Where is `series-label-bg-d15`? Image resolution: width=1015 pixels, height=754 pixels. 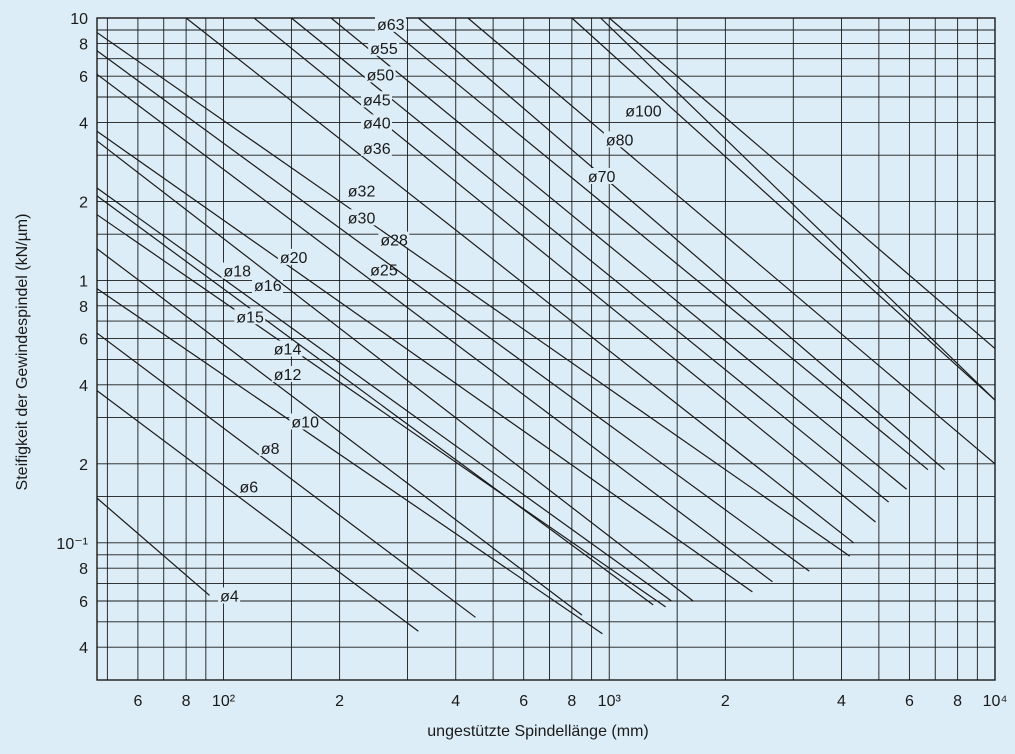 series-label-bg-d15 is located at coordinates (250, 316).